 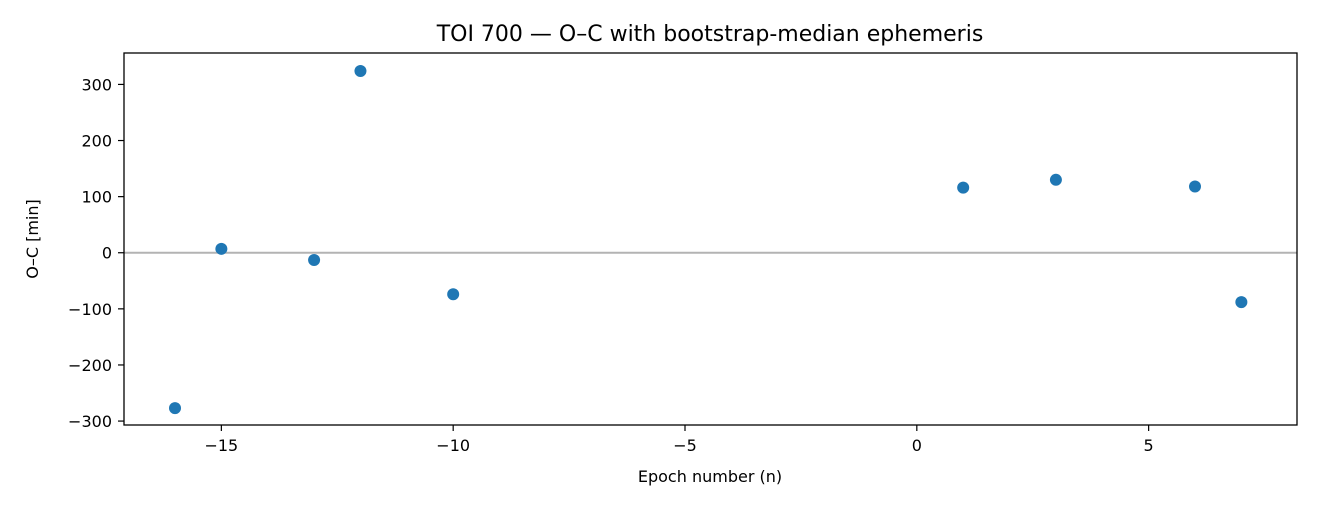 I want to click on y-tick-label: 100, so click(x=96, y=197).